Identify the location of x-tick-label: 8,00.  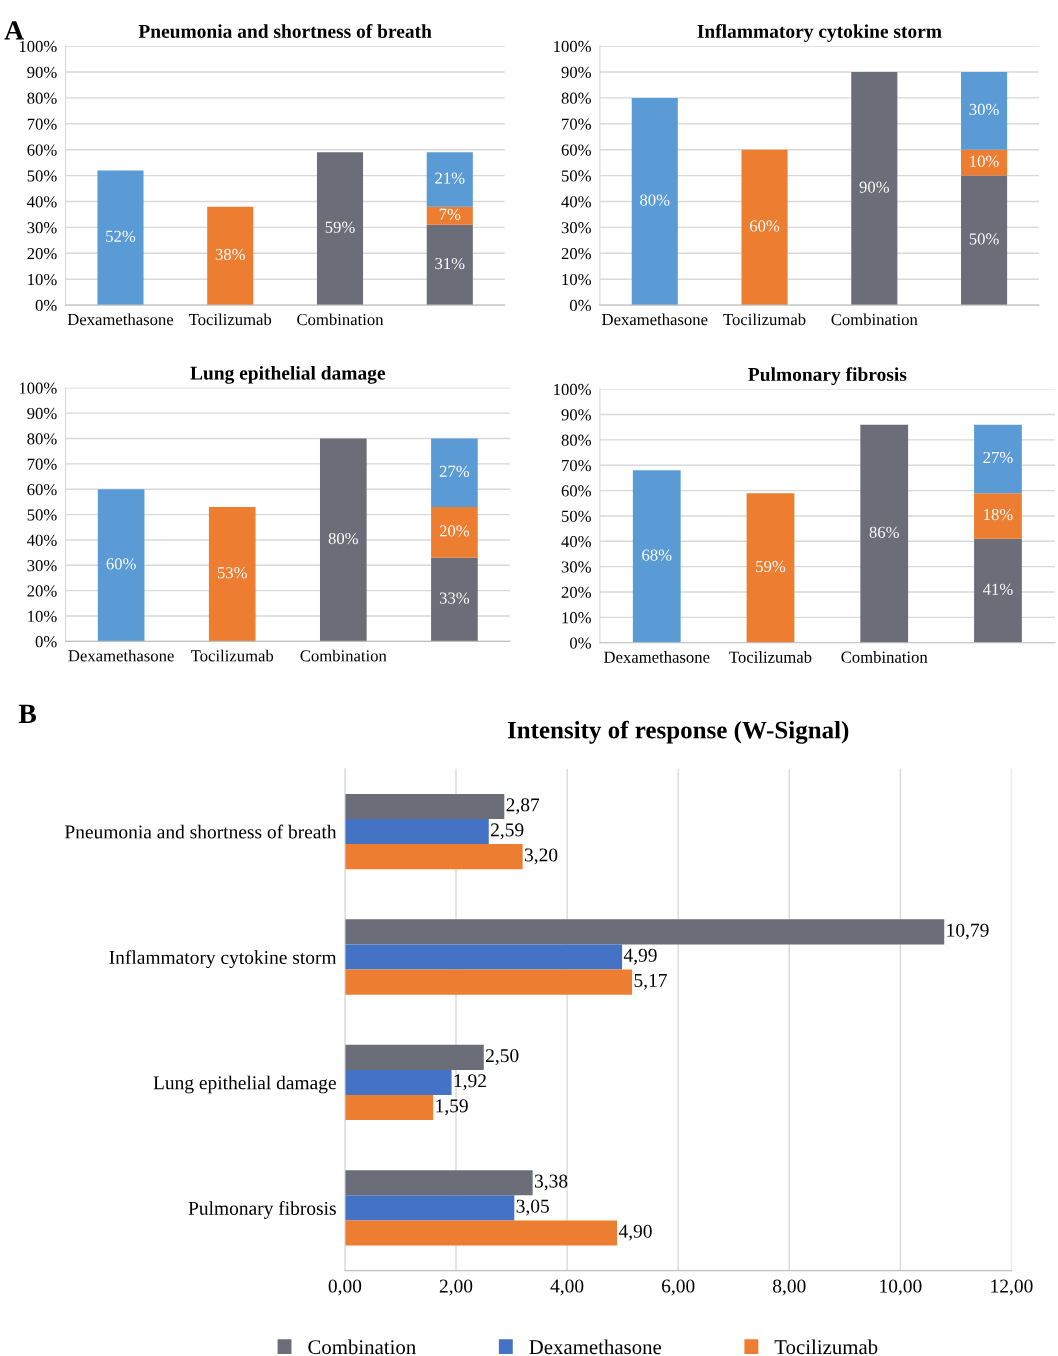
(789, 1287).